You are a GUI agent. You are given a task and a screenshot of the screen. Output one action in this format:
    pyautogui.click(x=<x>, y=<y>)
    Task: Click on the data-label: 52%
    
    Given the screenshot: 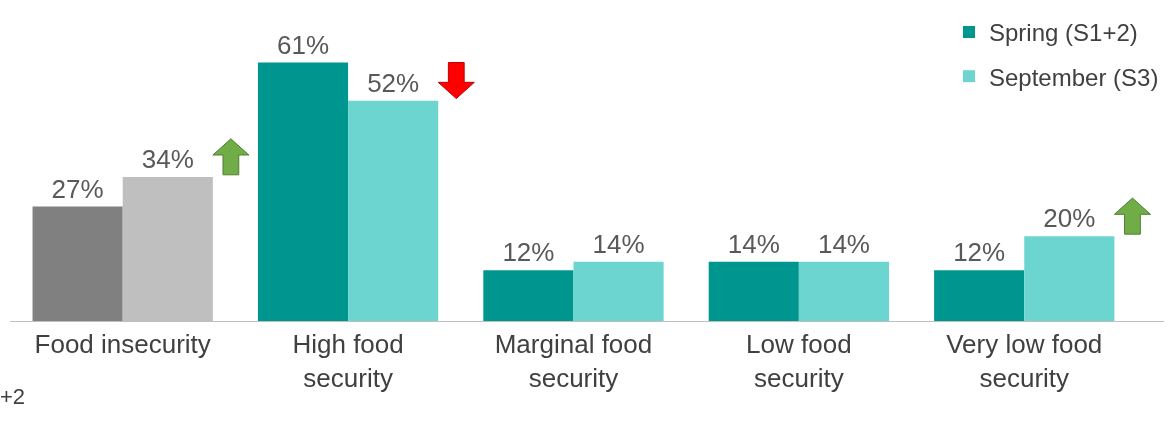 What is the action you would take?
    pyautogui.click(x=393, y=82)
    